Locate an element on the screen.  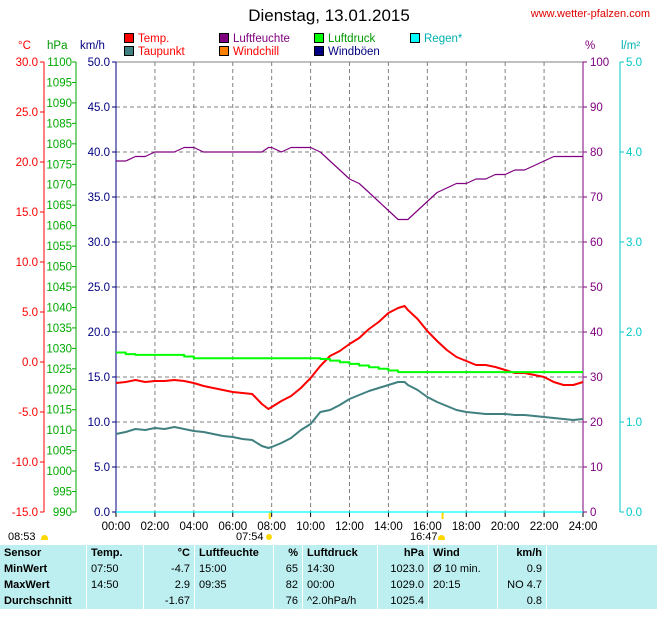
y-tick-label-pressure: 1095 is located at coordinates (59, 83).